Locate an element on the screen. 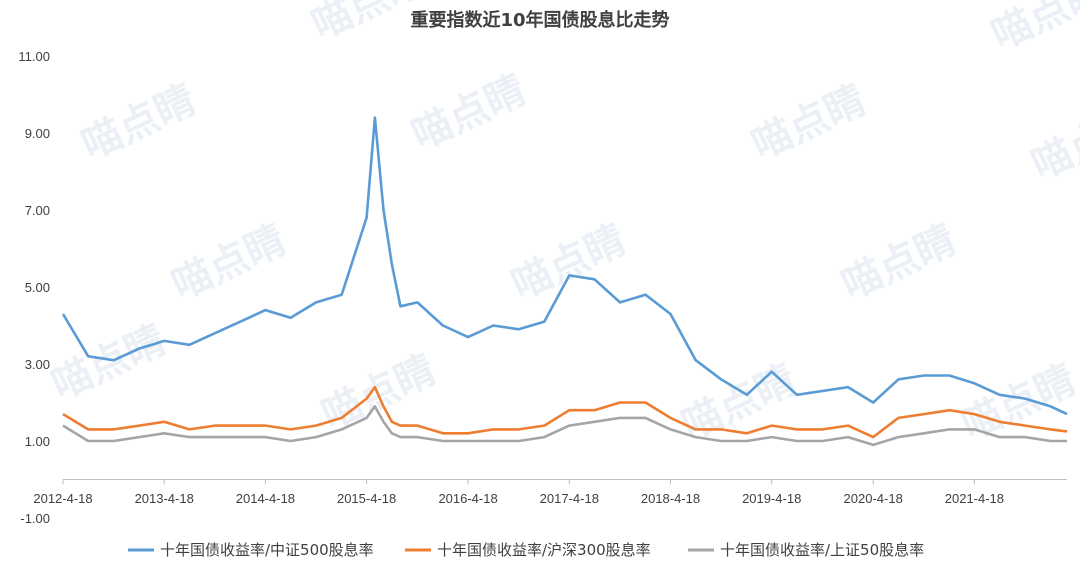 Image resolution: width=1080 pixels, height=575 pixels. x-tick-label: 2016-4-18 is located at coordinates (467, 498).